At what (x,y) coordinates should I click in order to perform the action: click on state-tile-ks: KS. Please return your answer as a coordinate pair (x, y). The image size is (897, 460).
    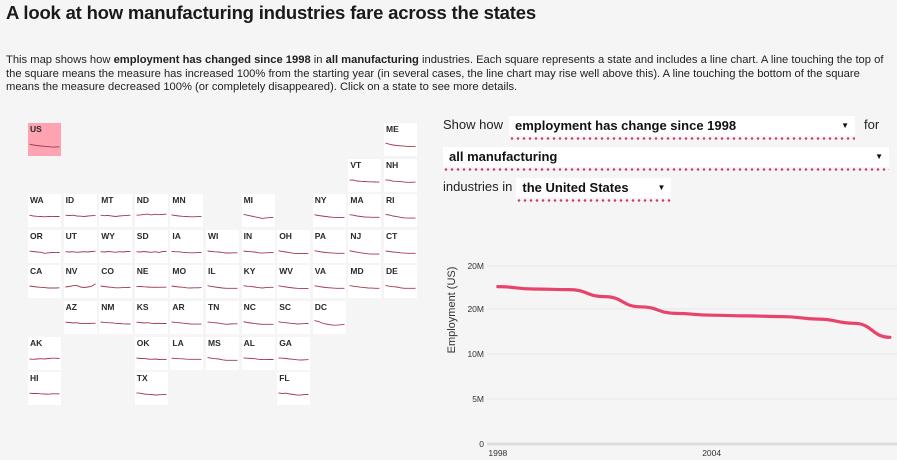
    Looking at the image, I should click on (151, 317).